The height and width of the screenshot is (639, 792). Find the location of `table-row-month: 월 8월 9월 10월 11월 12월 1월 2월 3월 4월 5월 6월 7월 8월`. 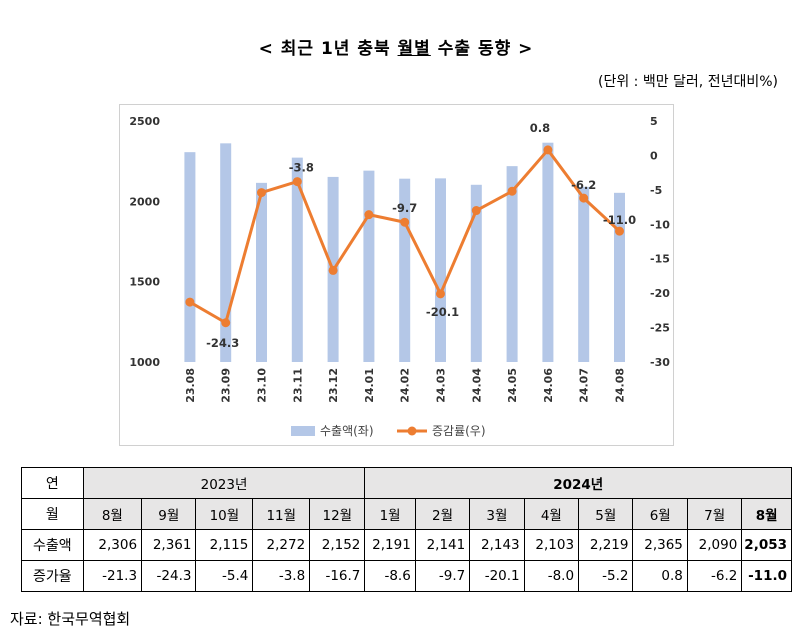

table-row-month: 월 8월 9월 10월 11월 12월 1월 2월 3월 4월 5월 6월 7월 8월 is located at coordinates (406, 514).